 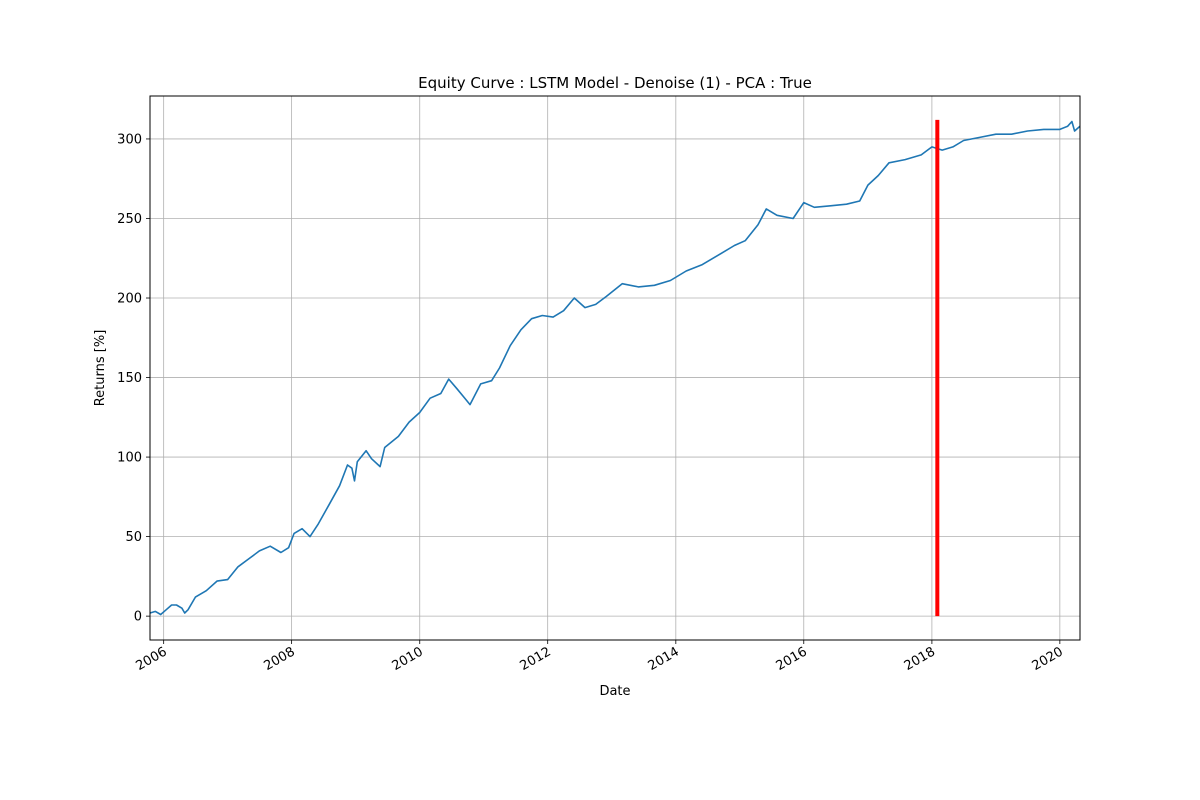 I want to click on y-tick-label: 0, so click(x=138, y=617).